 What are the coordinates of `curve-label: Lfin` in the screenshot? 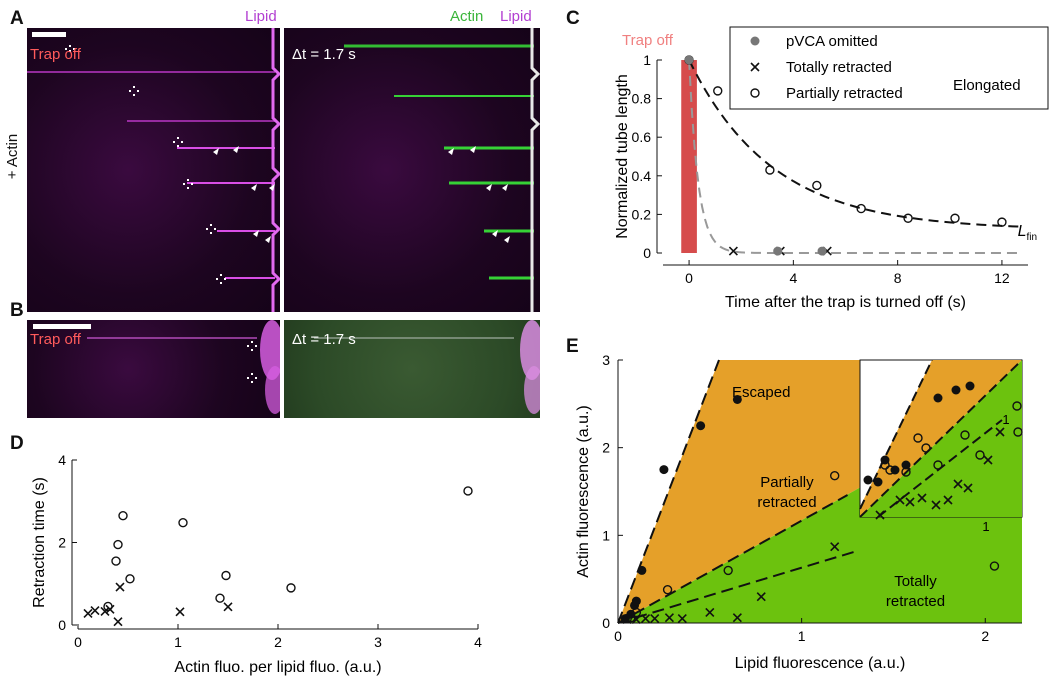 It's located at (1027, 233).